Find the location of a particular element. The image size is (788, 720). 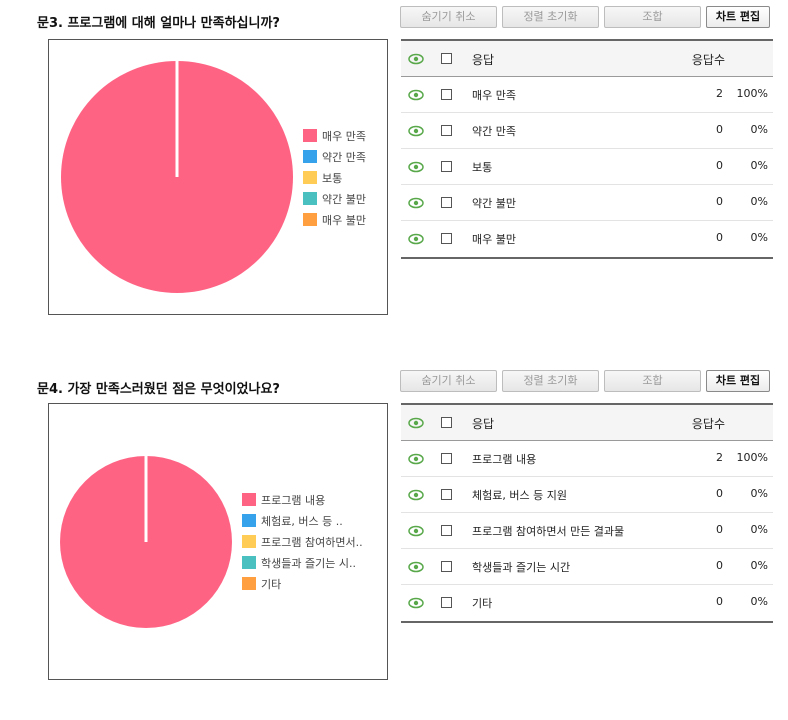

table-row: 기타 0 0% is located at coordinates (587, 603).